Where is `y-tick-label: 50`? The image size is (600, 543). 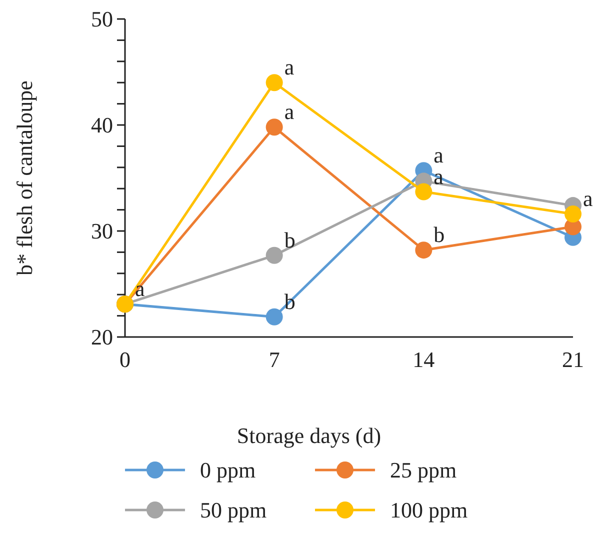
y-tick-label: 50 is located at coordinates (102, 19).